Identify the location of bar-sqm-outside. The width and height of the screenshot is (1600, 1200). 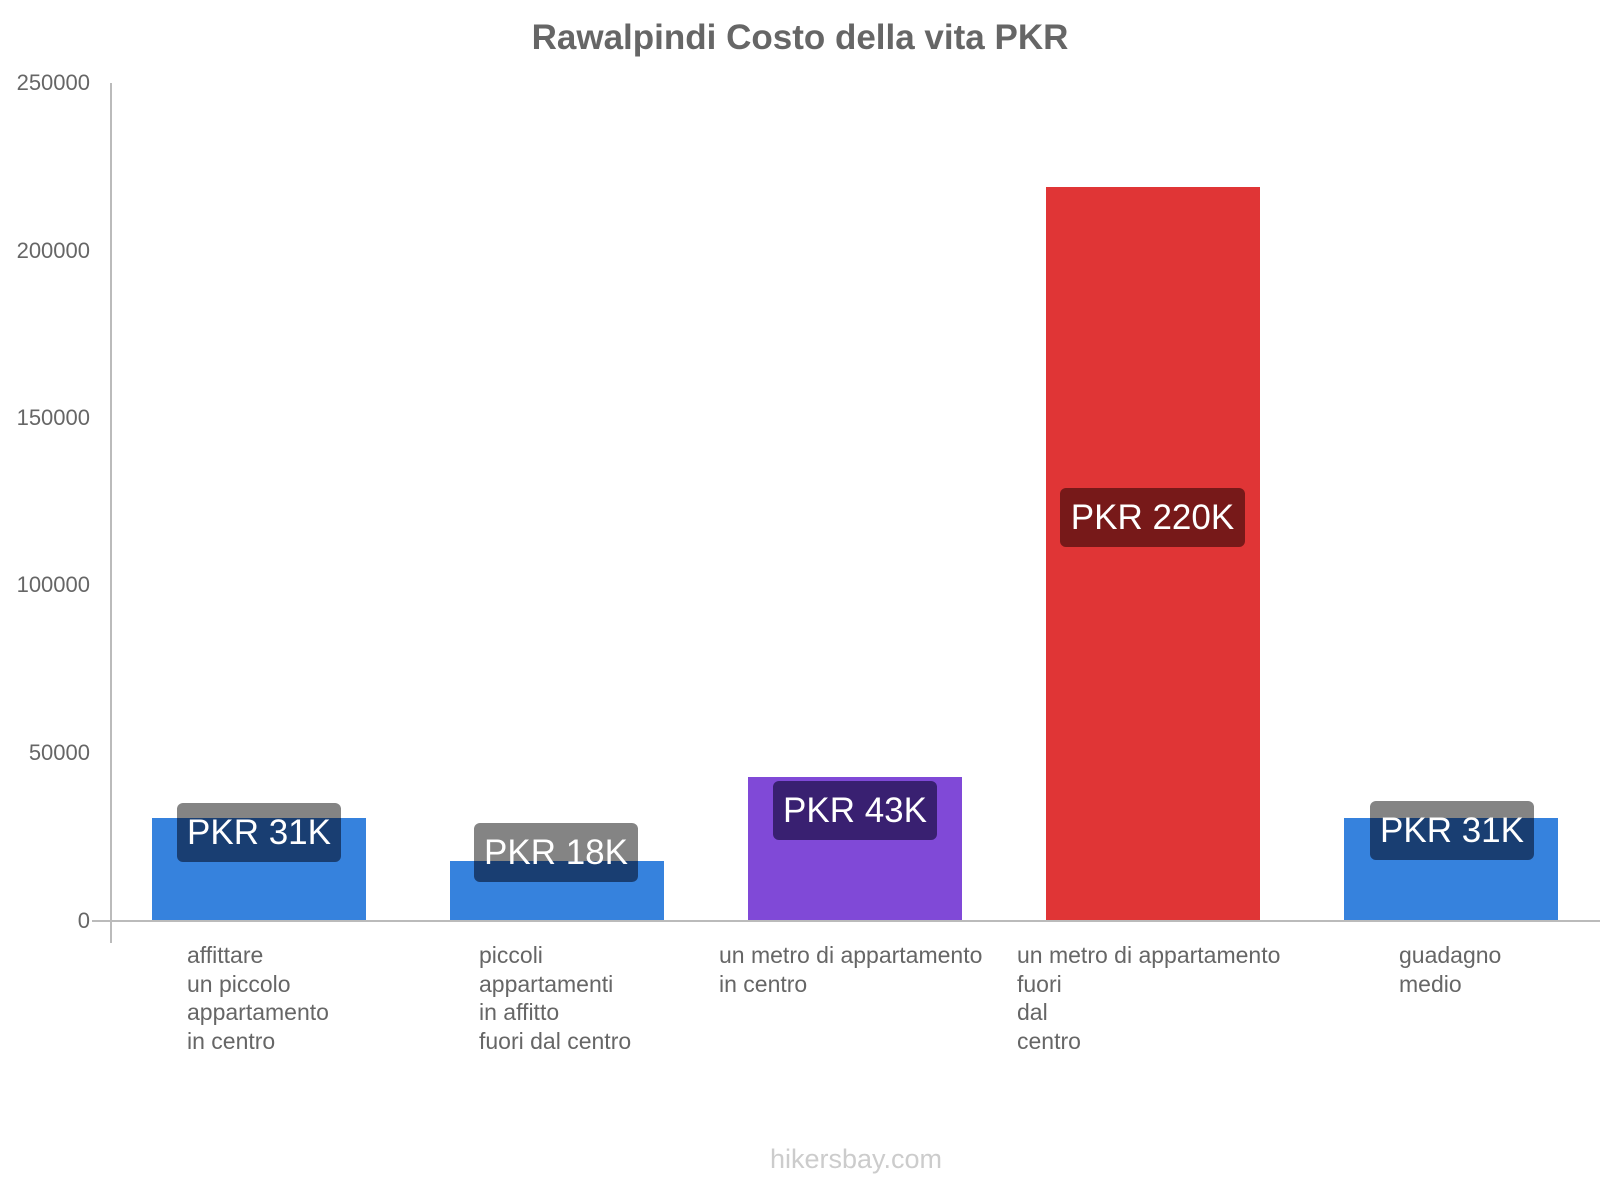
(1153, 554).